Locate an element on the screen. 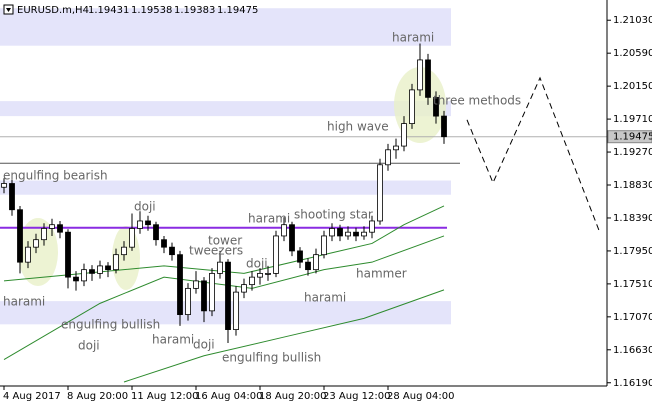  x-tick-label: 16 Aug 04:00 is located at coordinates (228, 396).